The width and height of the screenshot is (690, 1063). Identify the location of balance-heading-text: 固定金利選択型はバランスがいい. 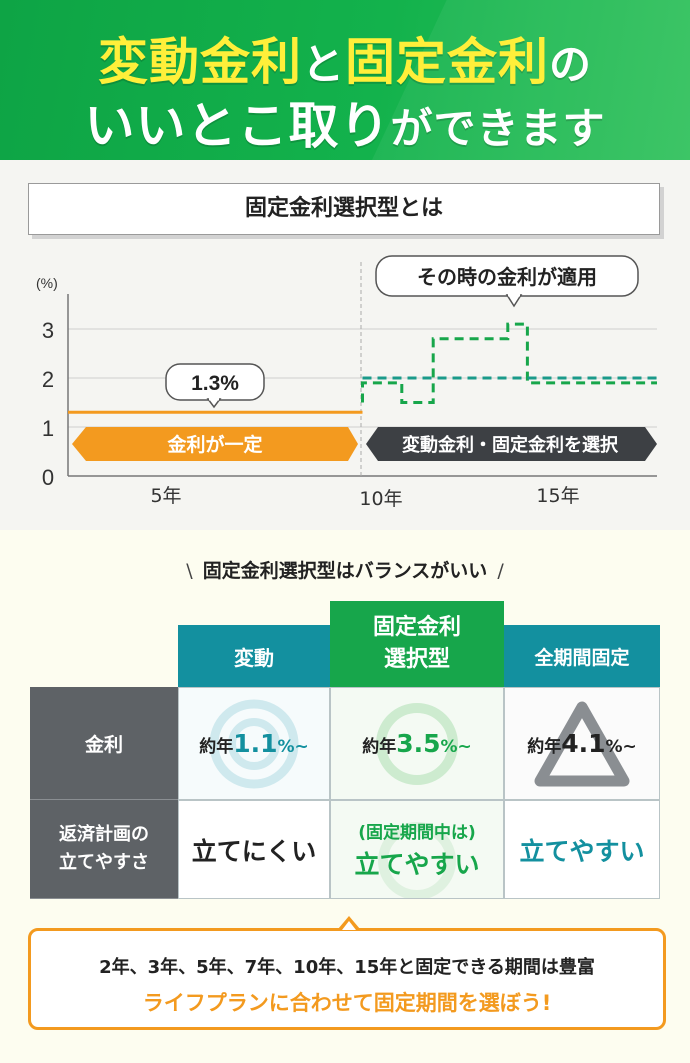
(345, 571).